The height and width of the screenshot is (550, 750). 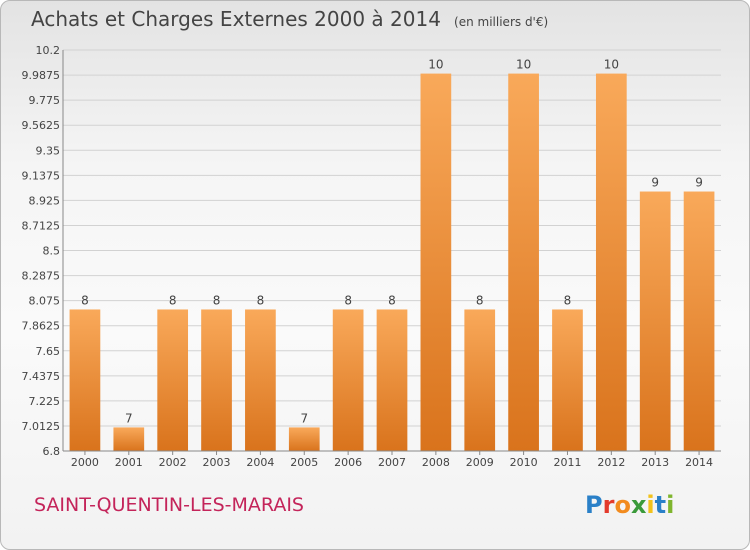 I want to click on y-tick-label: 8.075, so click(x=45, y=301).